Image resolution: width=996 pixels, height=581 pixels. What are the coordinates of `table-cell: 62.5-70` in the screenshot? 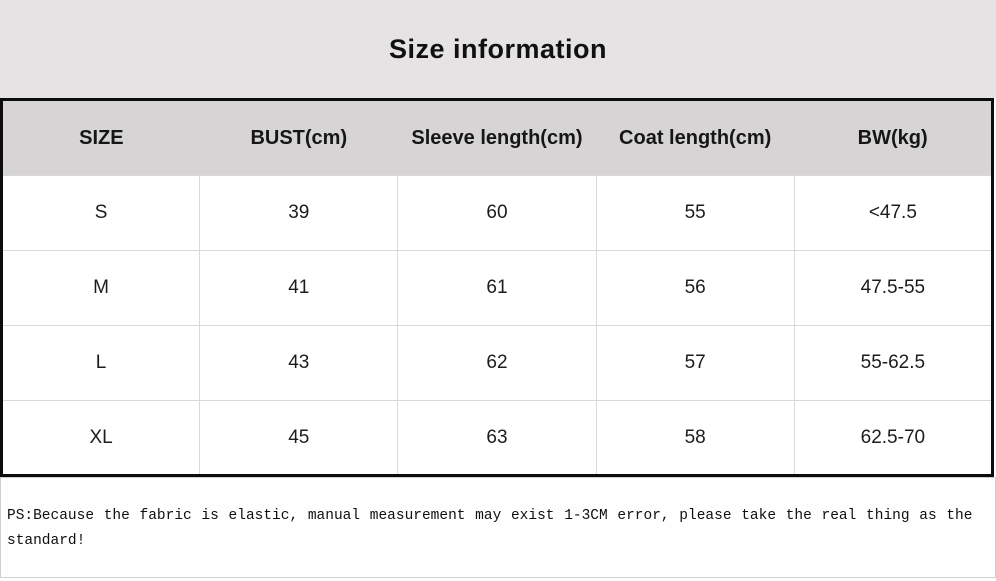 It's located at (893, 438).